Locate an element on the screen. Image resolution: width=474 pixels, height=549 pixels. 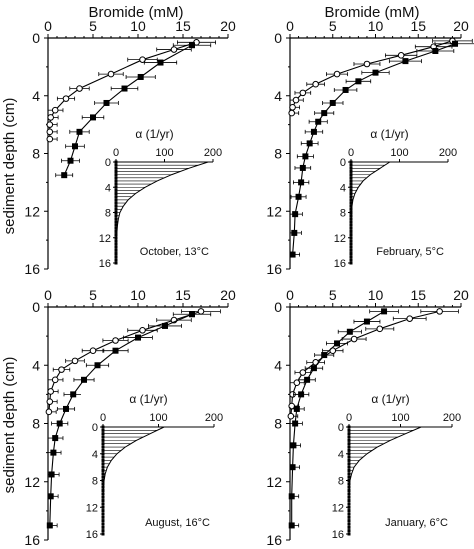
inset-y-tick-label: 8 is located at coordinates (108, 214).